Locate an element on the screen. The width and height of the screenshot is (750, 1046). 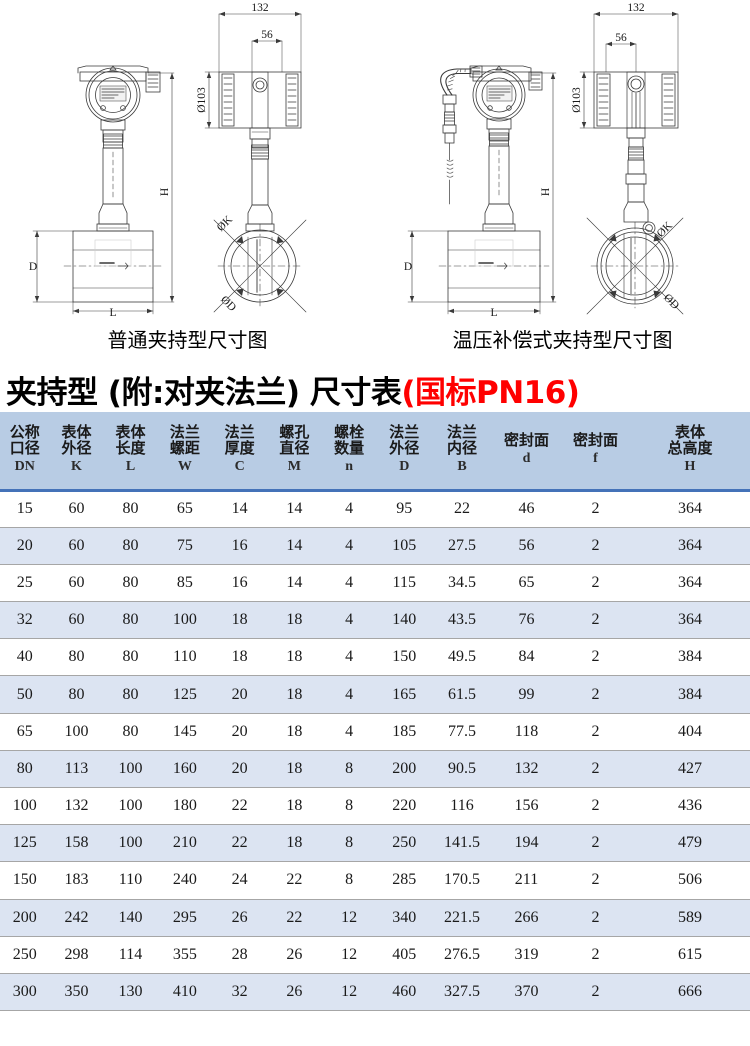
section-title: 夹持型 (附:对夹法兰) 尺寸表 (国标PN16) is located at coordinates (375, 389).